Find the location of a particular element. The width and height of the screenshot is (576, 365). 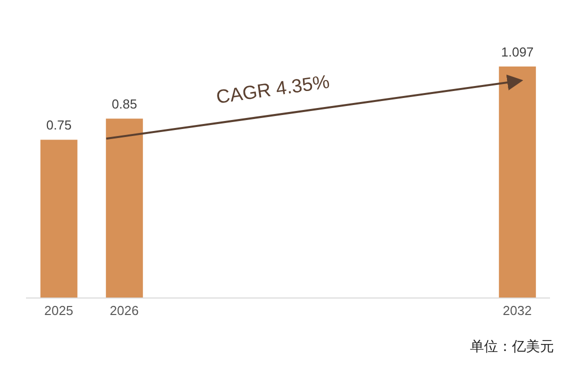

x-tick-label: 2026 is located at coordinates (124, 310).